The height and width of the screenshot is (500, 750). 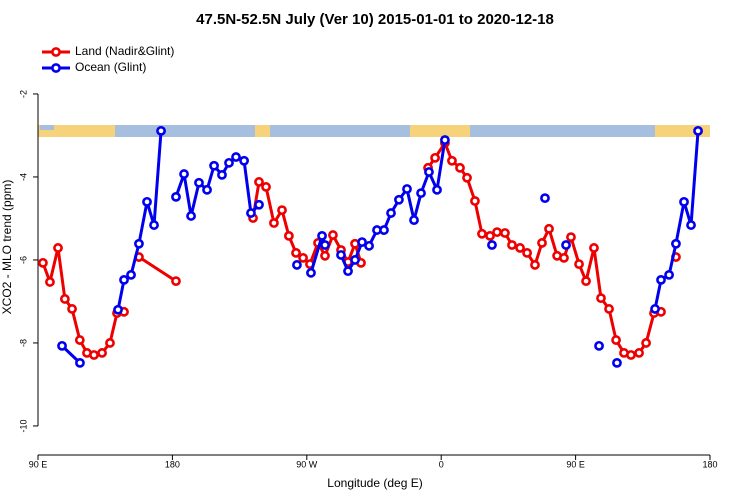 What do you see at coordinates (23, 177) in the screenshot?
I see `y-tick-label: -4` at bounding box center [23, 177].